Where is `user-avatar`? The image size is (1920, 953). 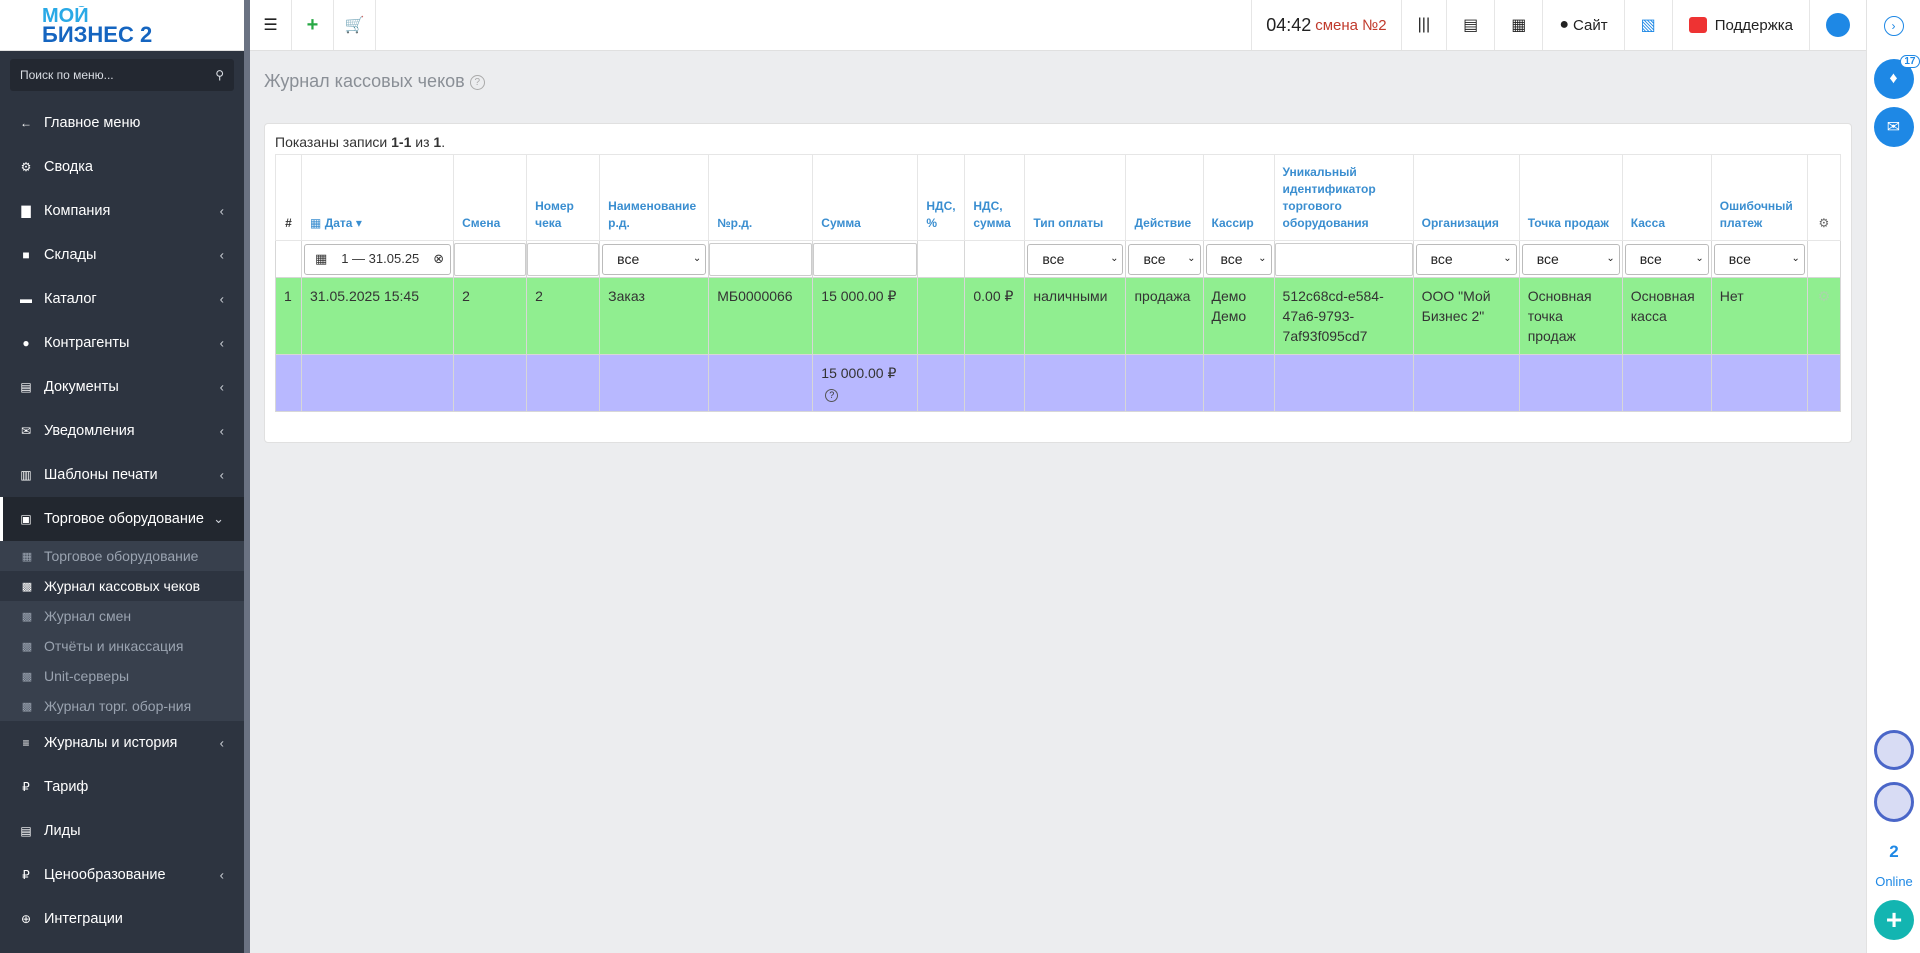 user-avatar is located at coordinates (1838, 25).